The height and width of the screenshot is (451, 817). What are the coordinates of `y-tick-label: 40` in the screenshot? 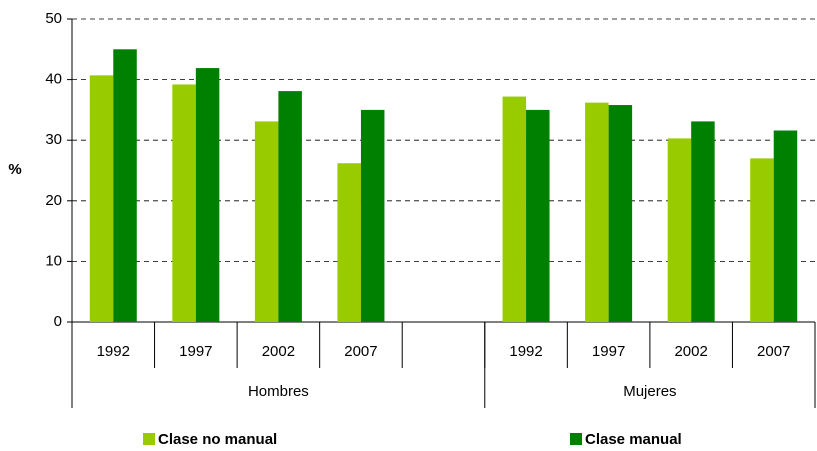 It's located at (53, 79).